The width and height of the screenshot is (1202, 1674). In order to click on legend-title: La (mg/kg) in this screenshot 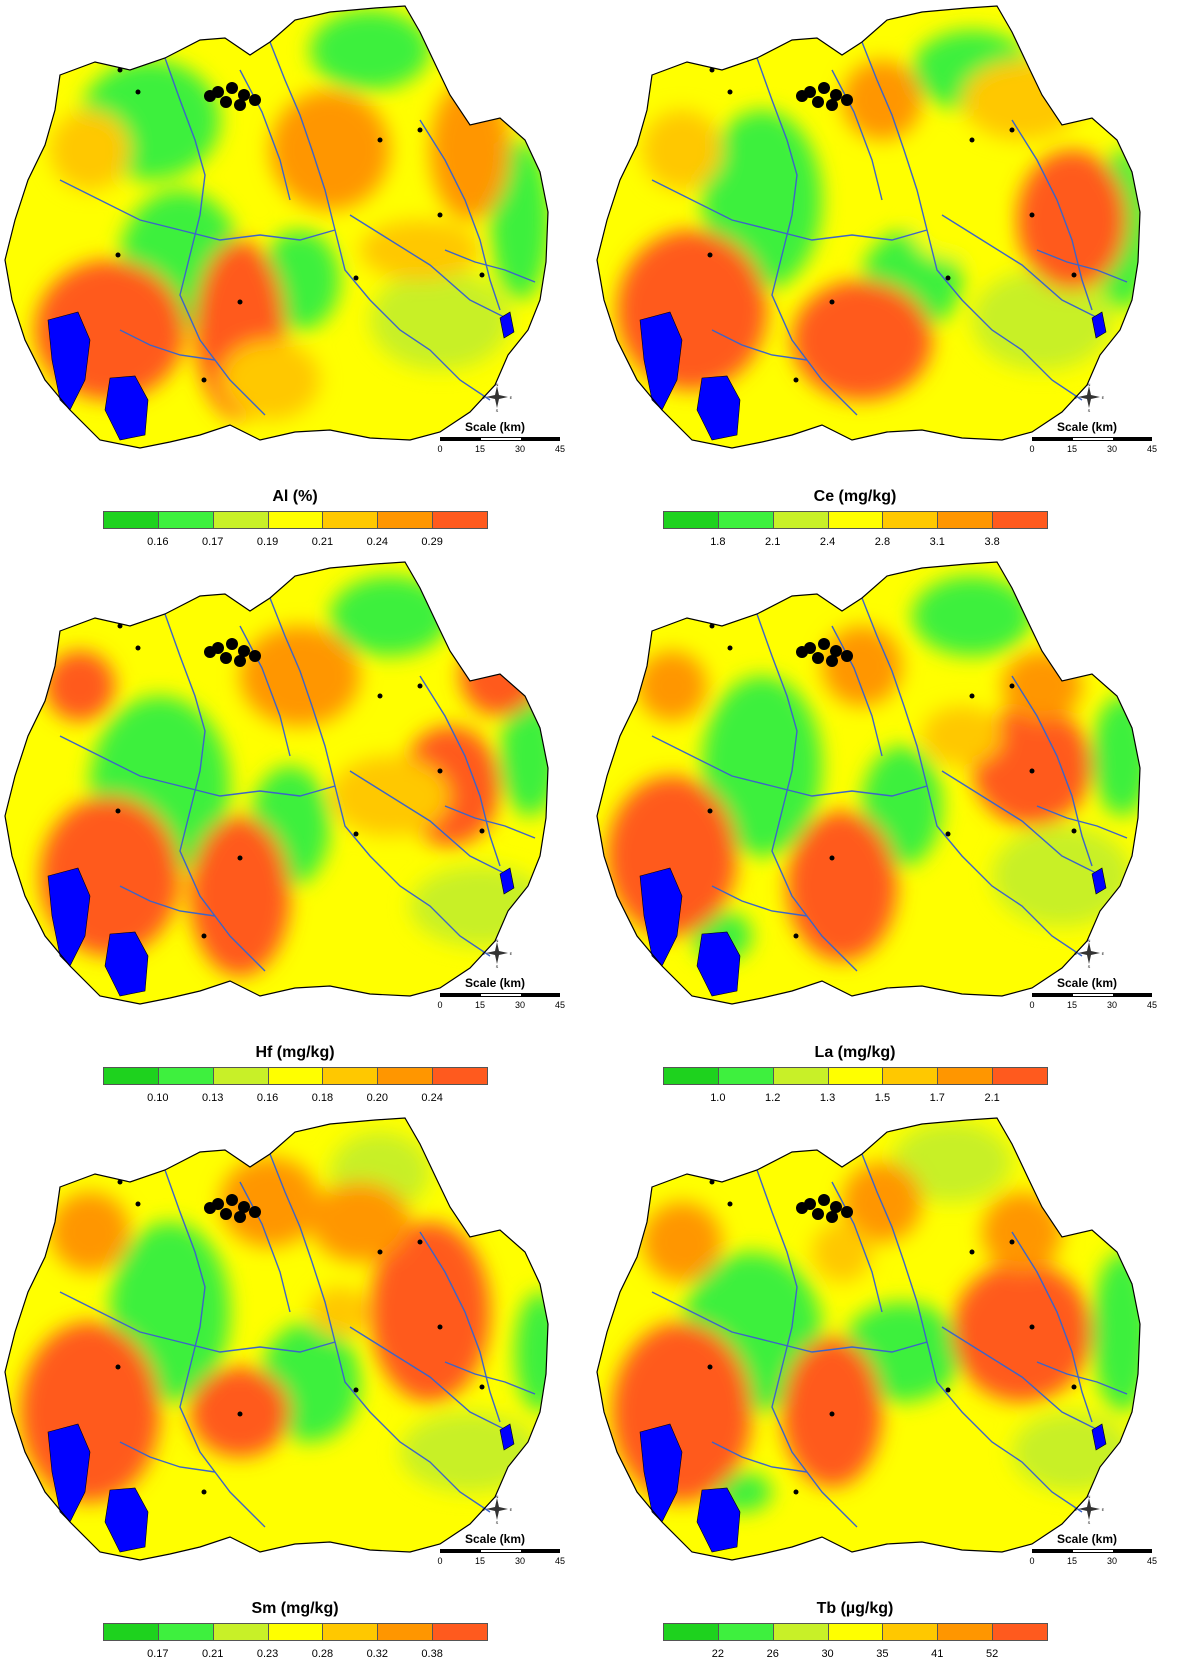, I will do `click(855, 1052)`.